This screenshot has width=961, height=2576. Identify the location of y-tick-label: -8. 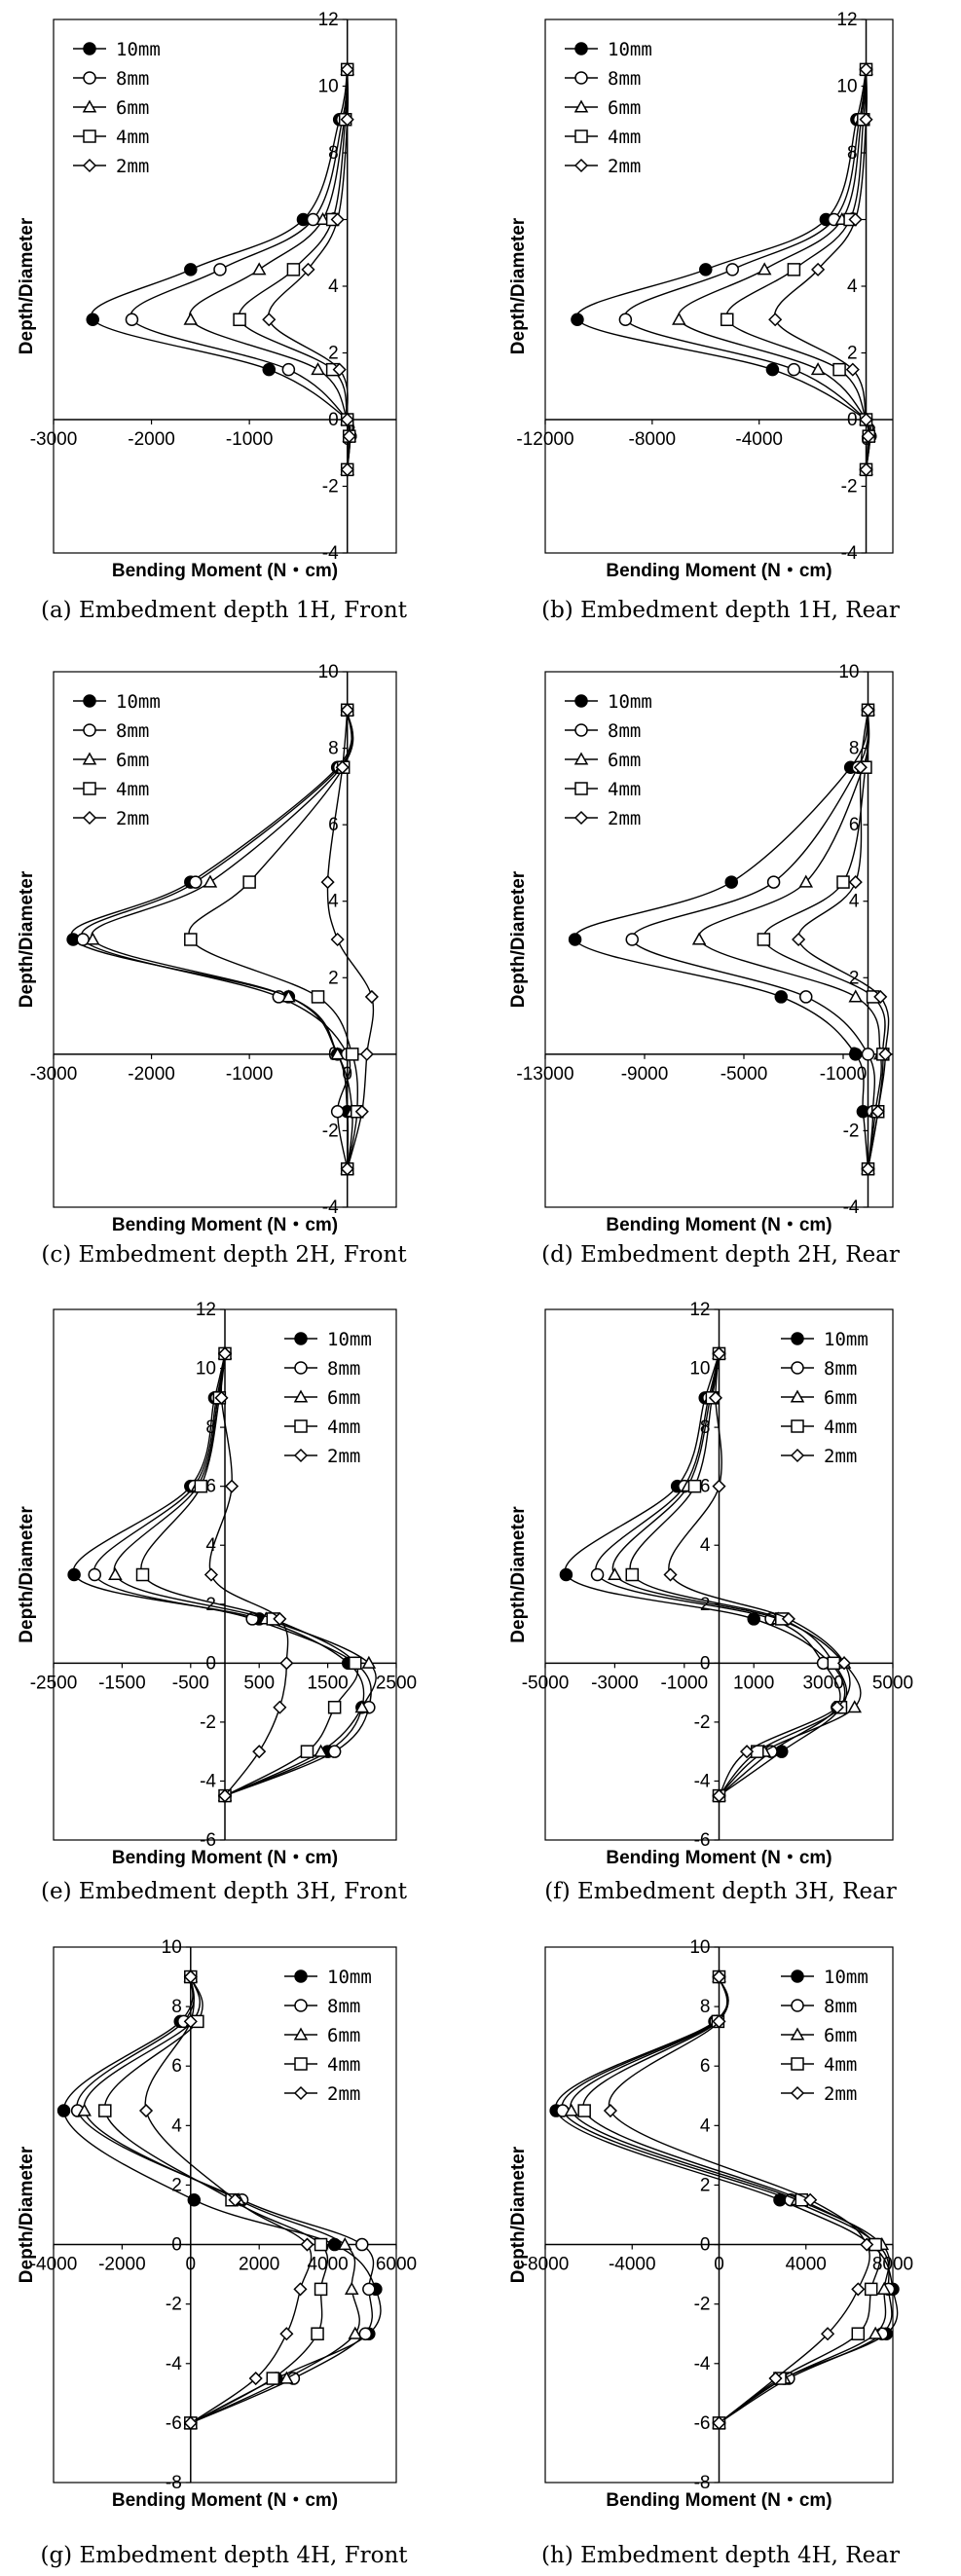
(702, 2483).